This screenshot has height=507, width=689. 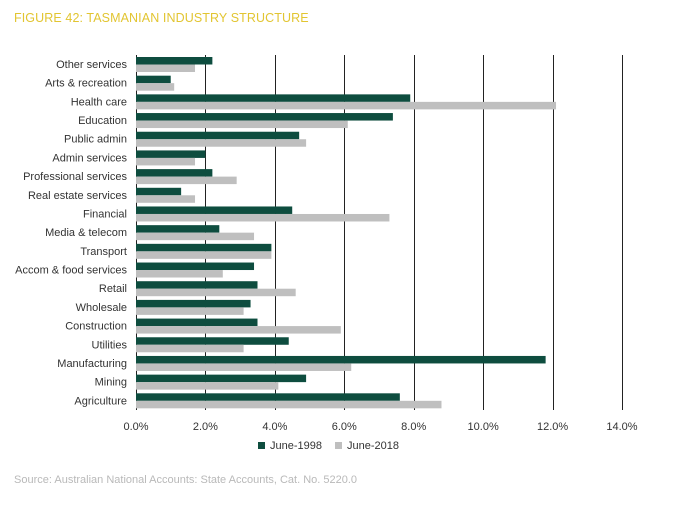 What do you see at coordinates (102, 121) in the screenshot?
I see `category-label-education: Education` at bounding box center [102, 121].